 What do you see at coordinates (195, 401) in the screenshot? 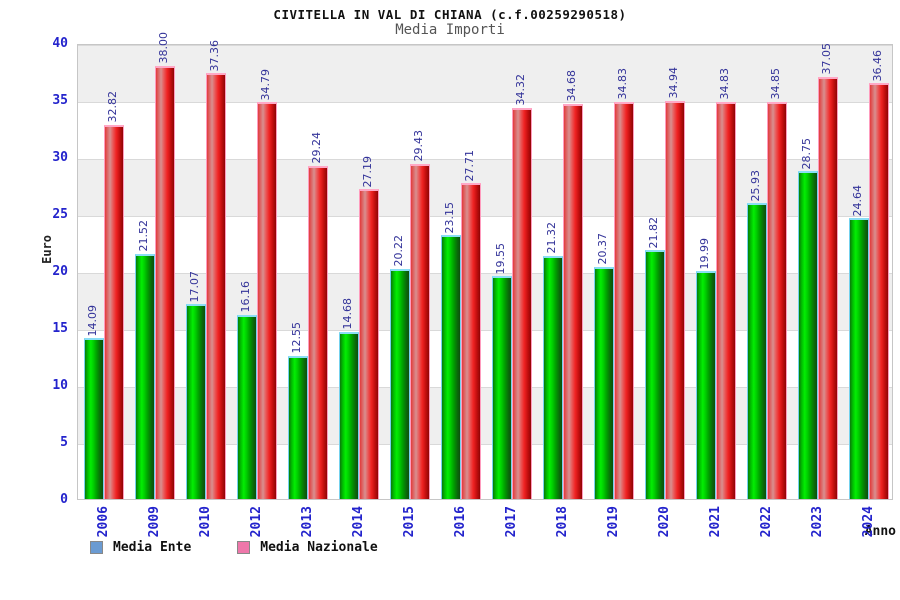
I see `bar-ente-2010` at bounding box center [195, 401].